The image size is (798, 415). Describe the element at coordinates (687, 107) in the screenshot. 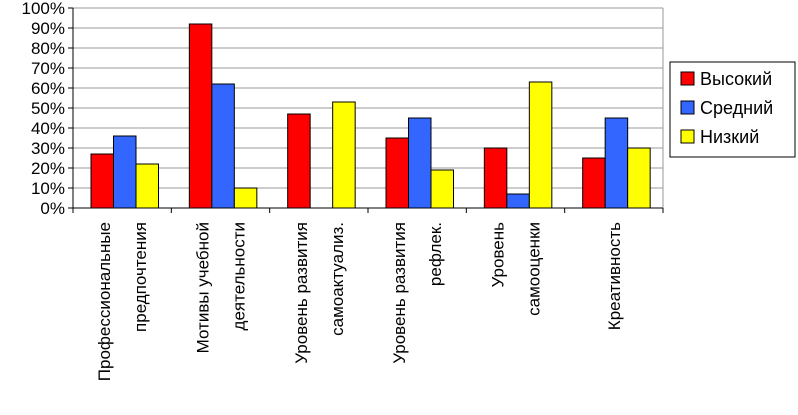

I see `legend-swatch-Средний` at that location.